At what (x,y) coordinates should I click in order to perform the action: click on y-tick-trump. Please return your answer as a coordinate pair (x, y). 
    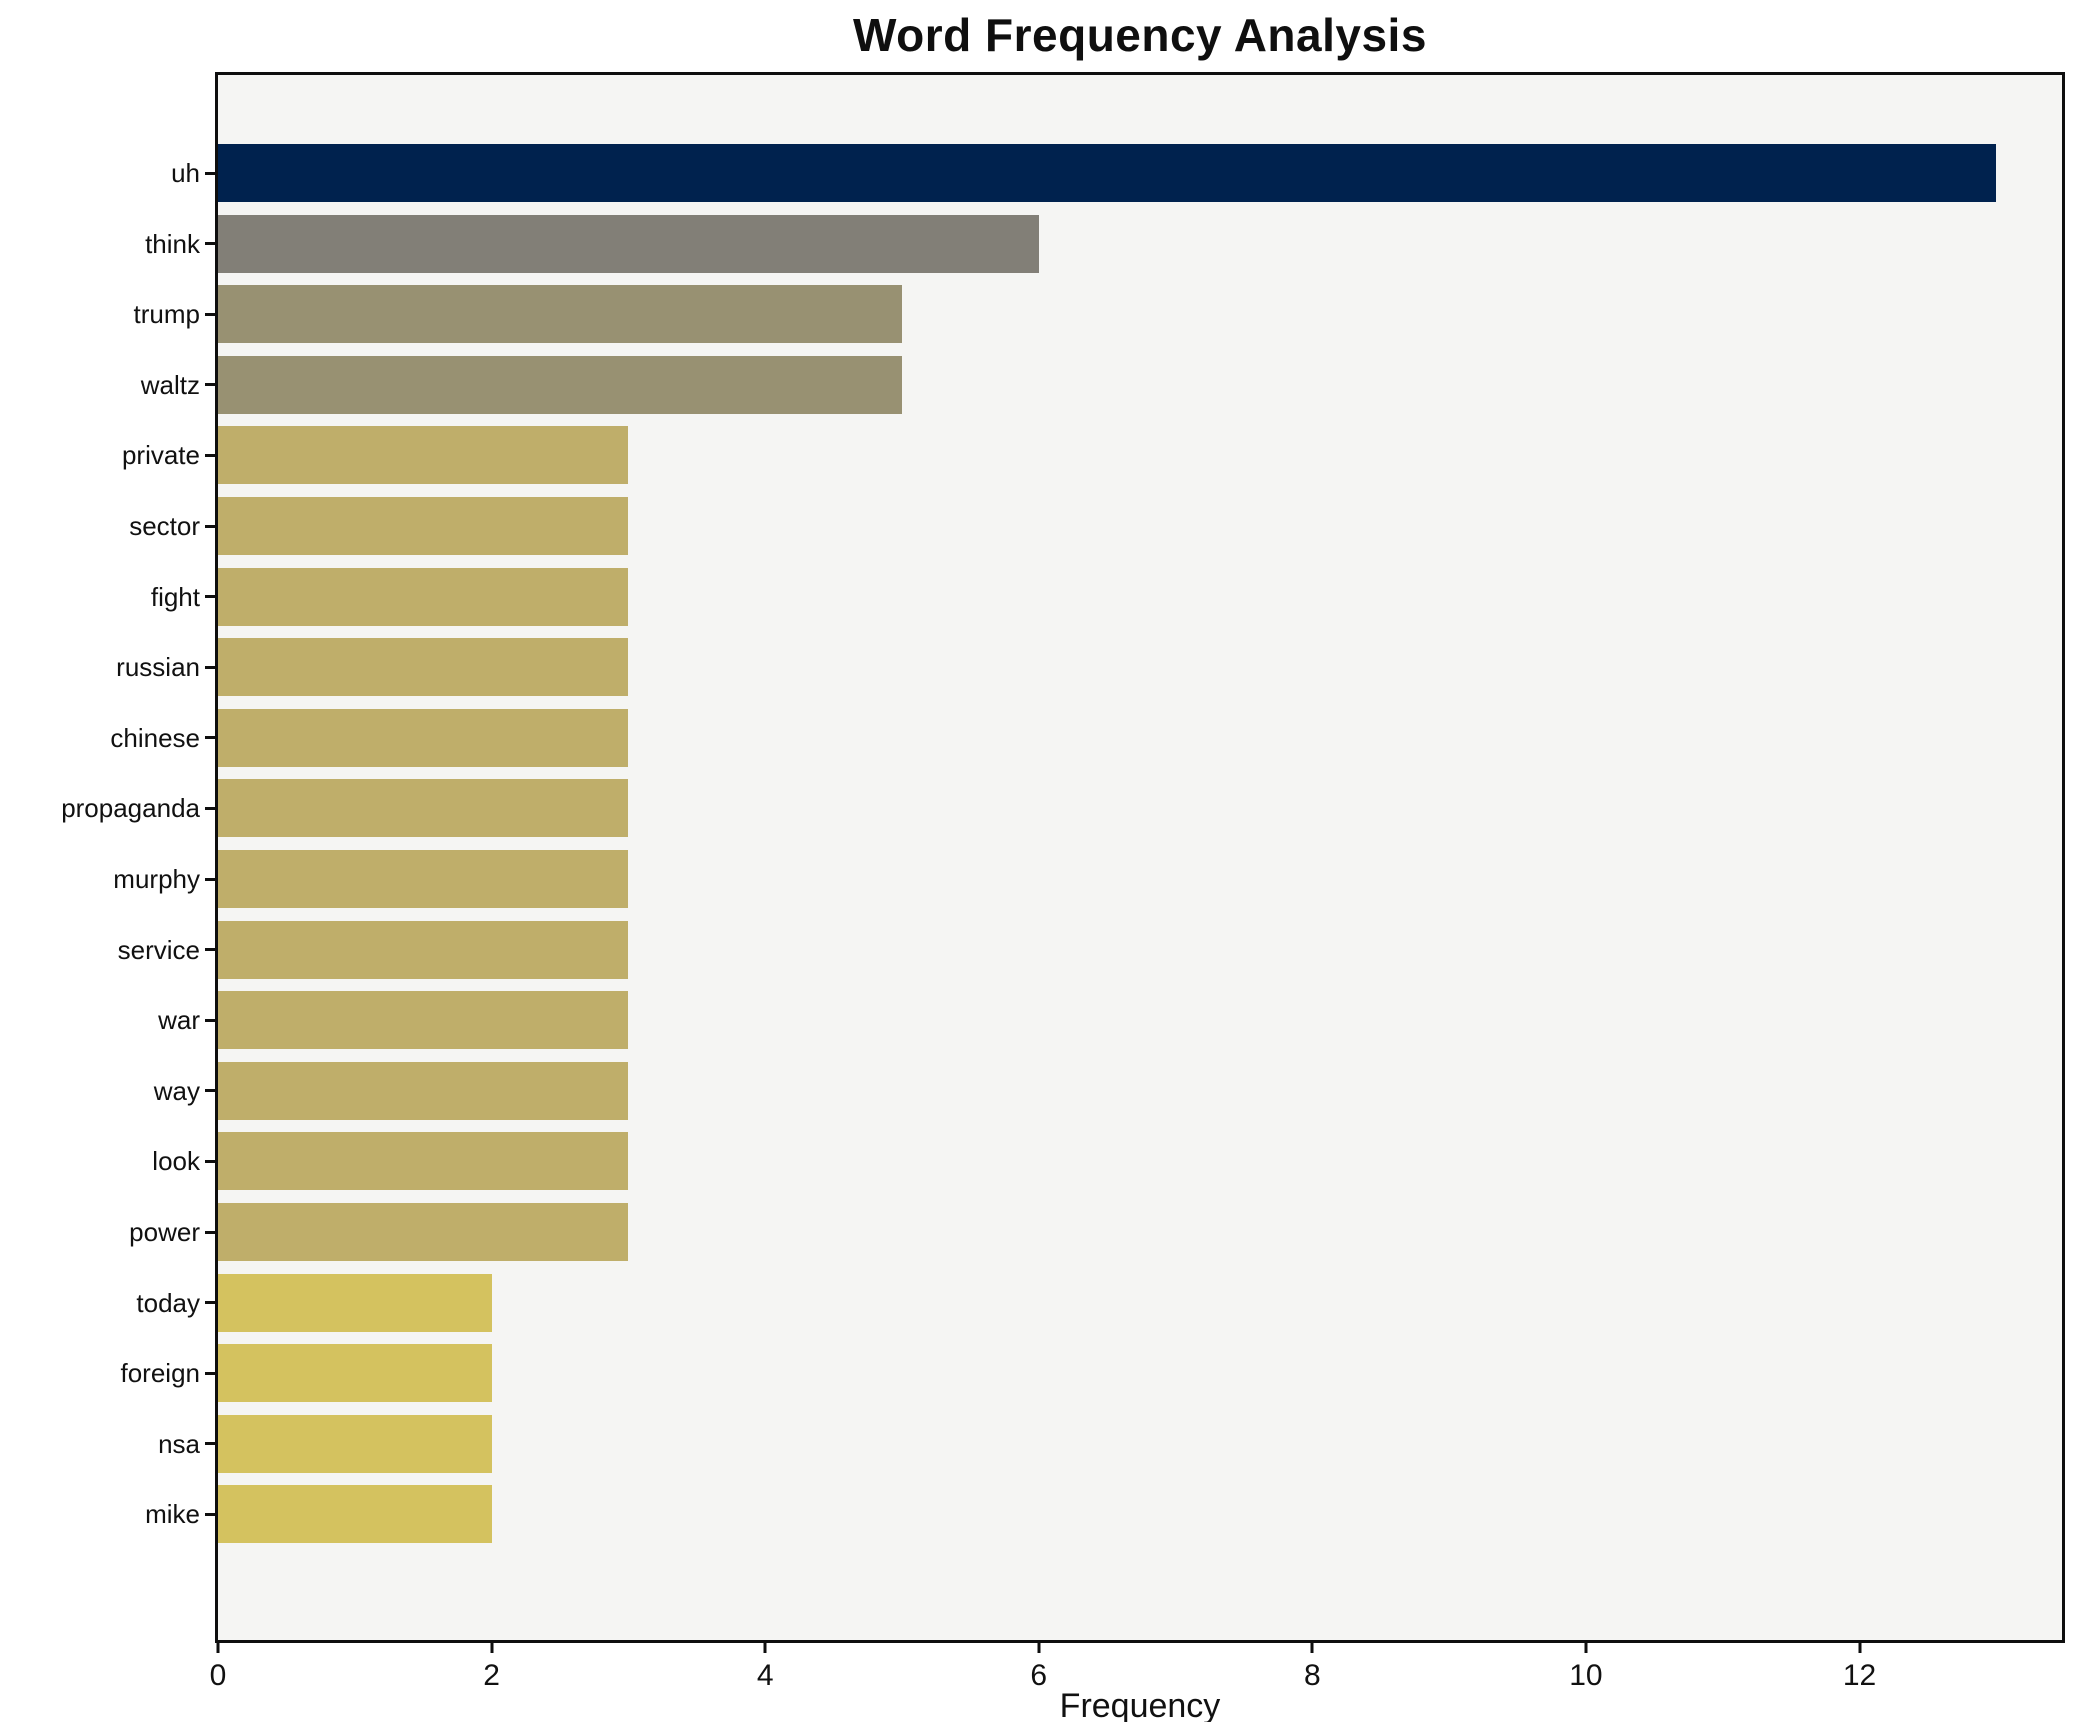
    Looking at the image, I should click on (210, 314).